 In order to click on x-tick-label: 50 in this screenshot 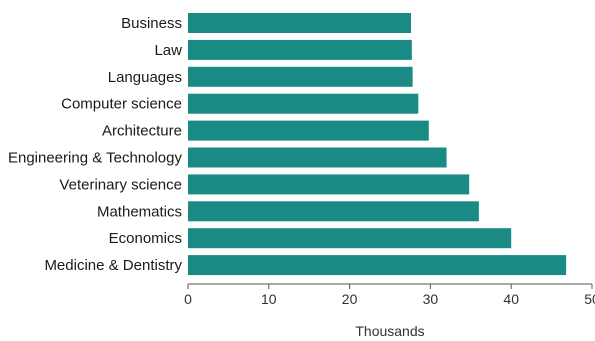, I will do `click(589, 299)`.